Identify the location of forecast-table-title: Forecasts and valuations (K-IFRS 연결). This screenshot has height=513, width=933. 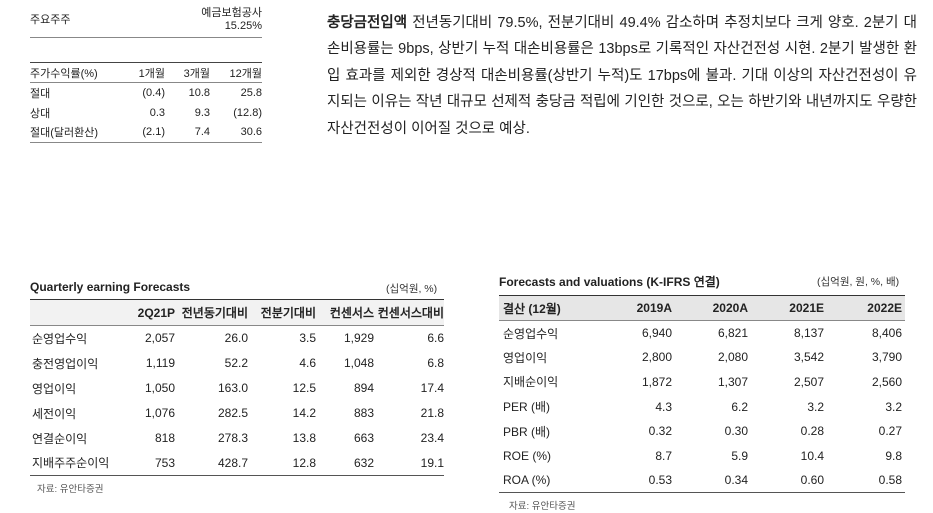
(609, 282).